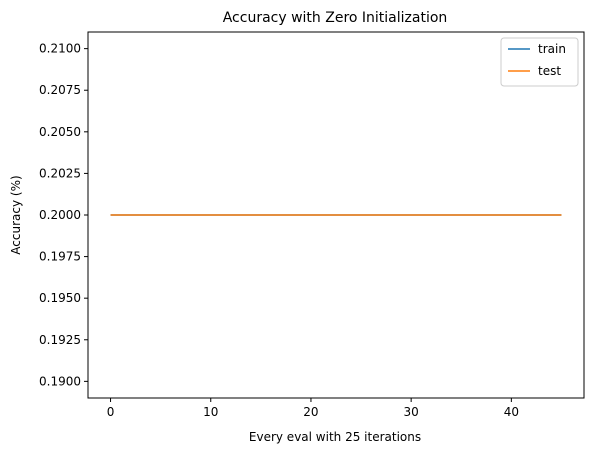 The height and width of the screenshot is (453, 594). What do you see at coordinates (60, 298) in the screenshot?
I see `y-tick-label: 0.1950` at bounding box center [60, 298].